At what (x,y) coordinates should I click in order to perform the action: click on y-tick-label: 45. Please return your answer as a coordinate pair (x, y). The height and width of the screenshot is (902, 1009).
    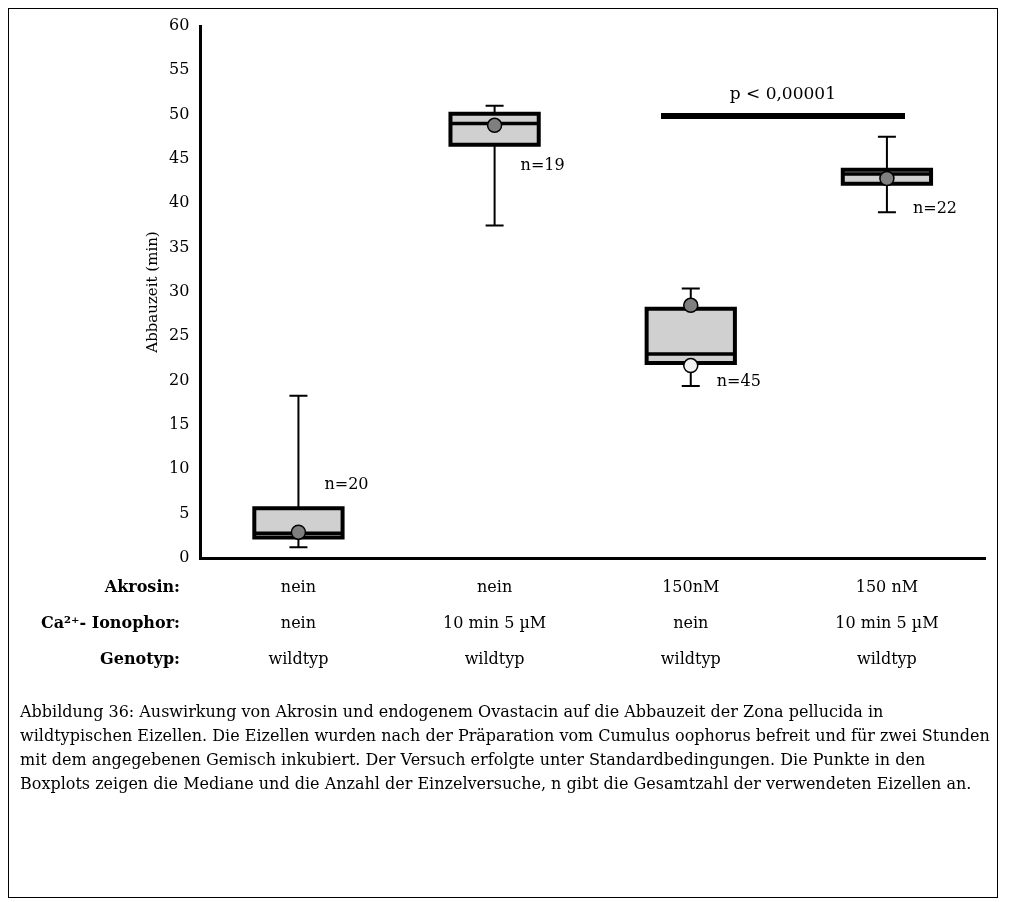
    Looking at the image, I should click on (179, 158).